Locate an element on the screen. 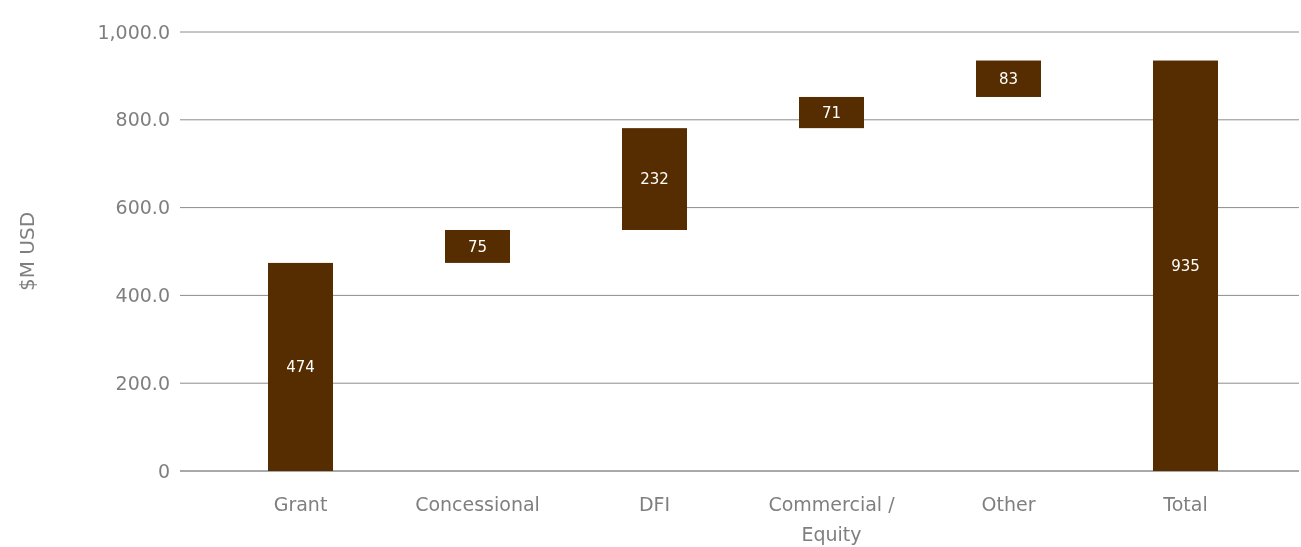 The image size is (1301, 547). y-tick-label: 600.0 is located at coordinates (142, 207).